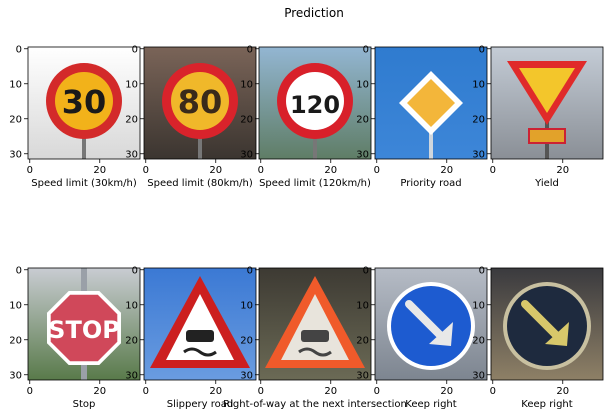 The width and height of the screenshot is (613, 418). Describe the element at coordinates (557, 334) in the screenshot. I see `sign-arrow-head` at that location.